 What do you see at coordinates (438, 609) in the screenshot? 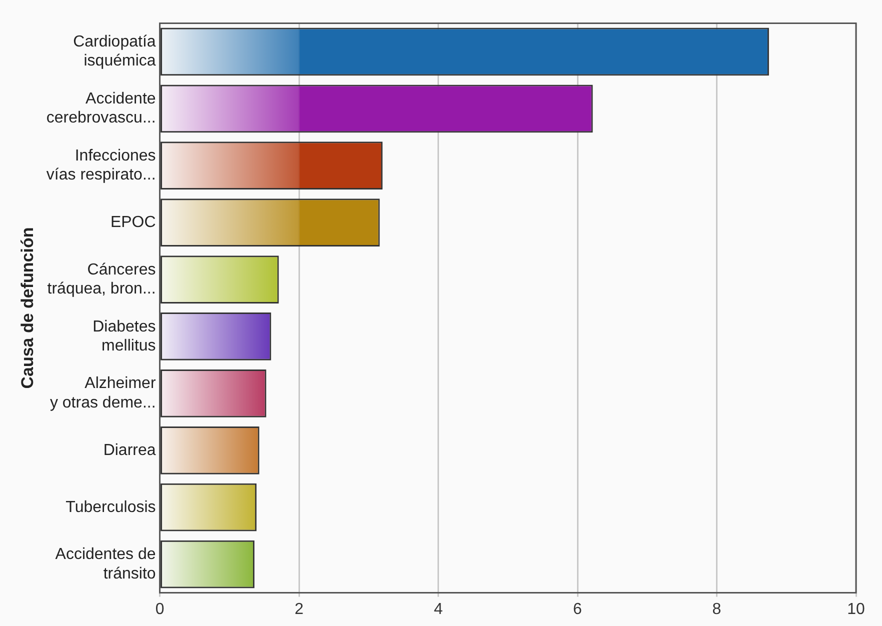
I see `x-tick-label: 4` at bounding box center [438, 609].